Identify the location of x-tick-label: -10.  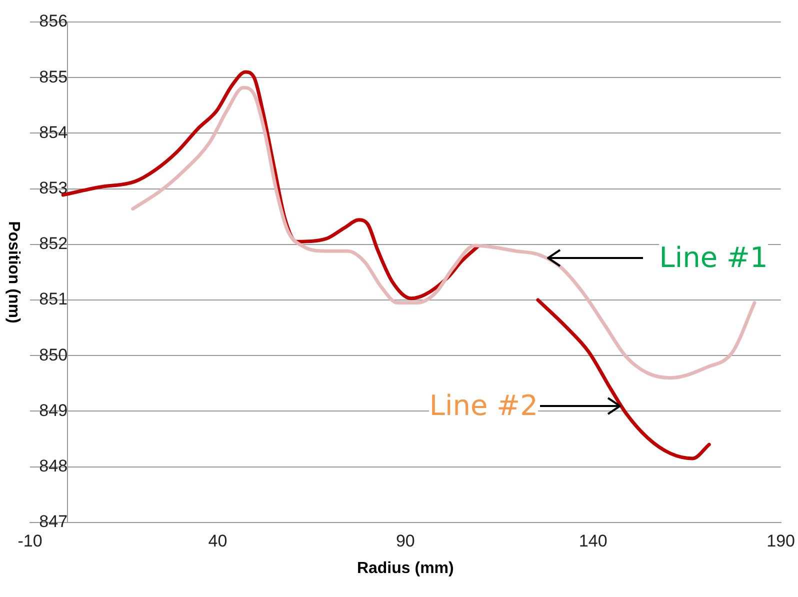
(30, 540).